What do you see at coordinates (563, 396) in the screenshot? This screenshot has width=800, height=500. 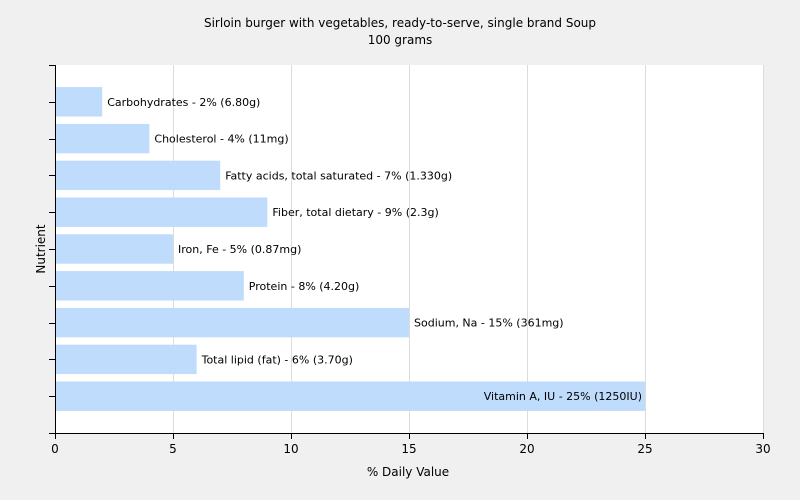 I see `bar-label: Vitamin A, IU - 25% (1250IU)` at bounding box center [563, 396].